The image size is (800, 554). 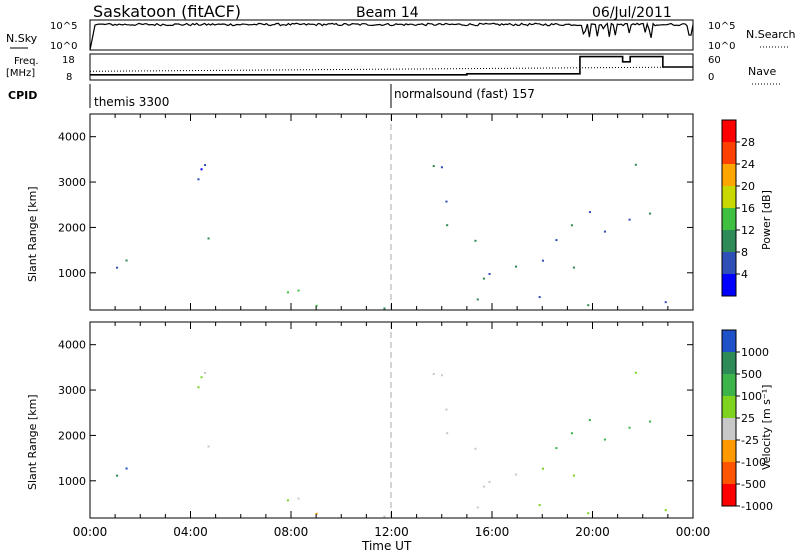 What do you see at coordinates (291, 532) in the screenshot?
I see `time-tick-label: 08:00` at bounding box center [291, 532].